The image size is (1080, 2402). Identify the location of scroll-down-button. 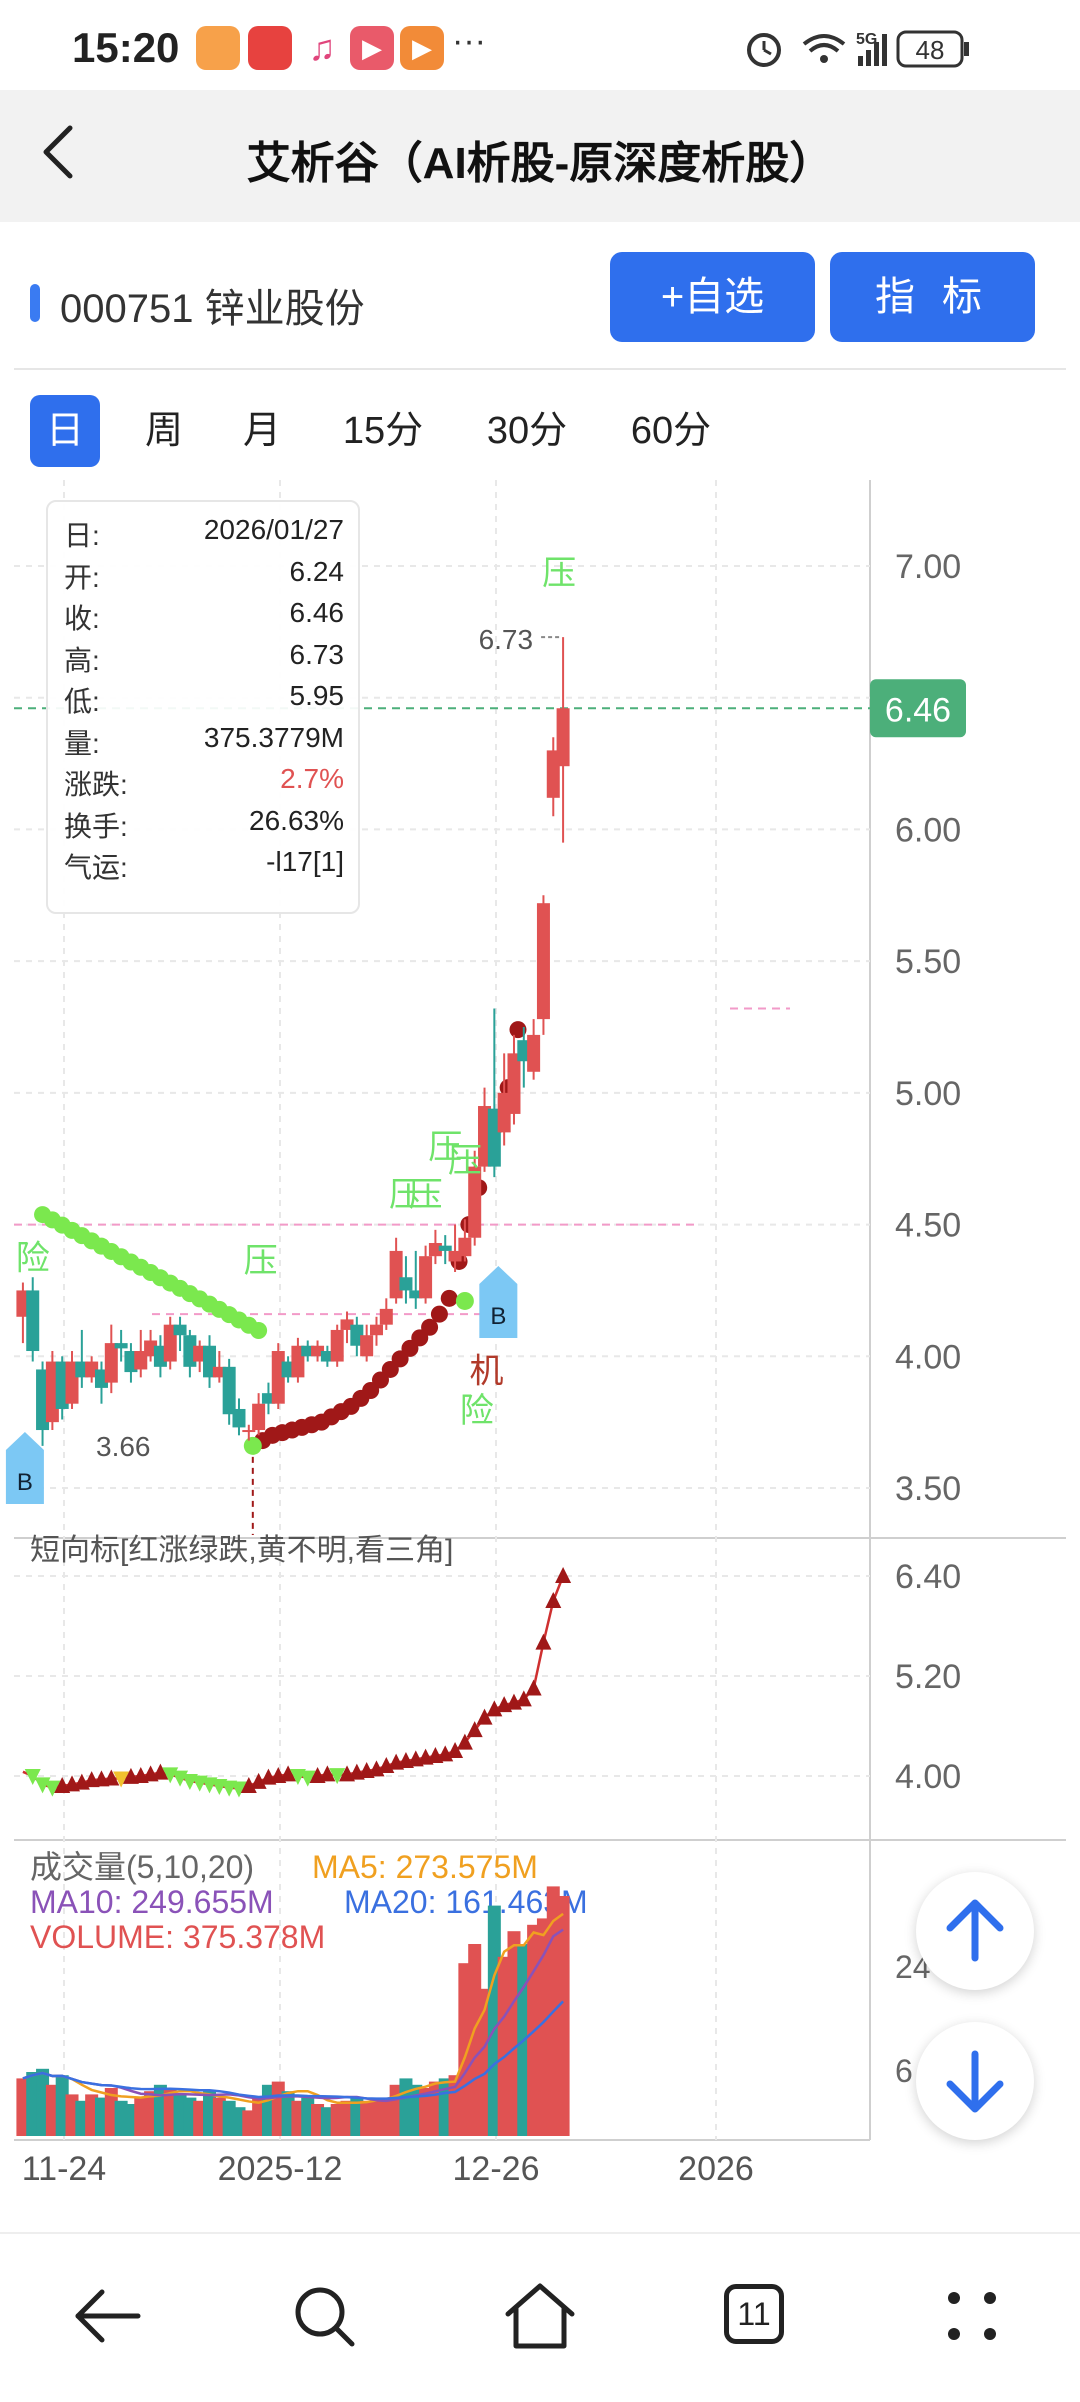
(975, 2081).